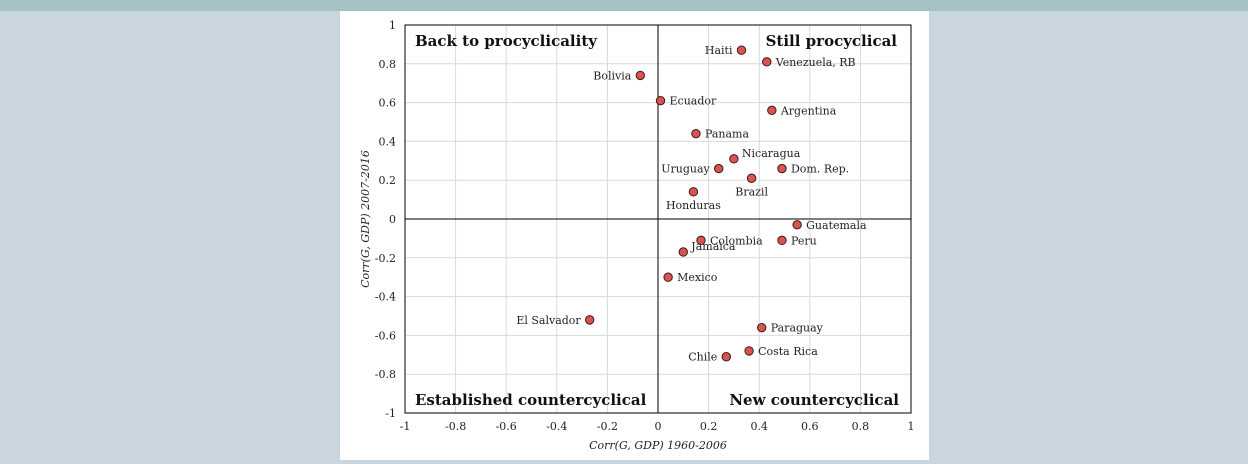 The width and height of the screenshot is (1248, 464). Describe the element at coordinates (727, 134) in the screenshot. I see `point-label: Panama` at that location.